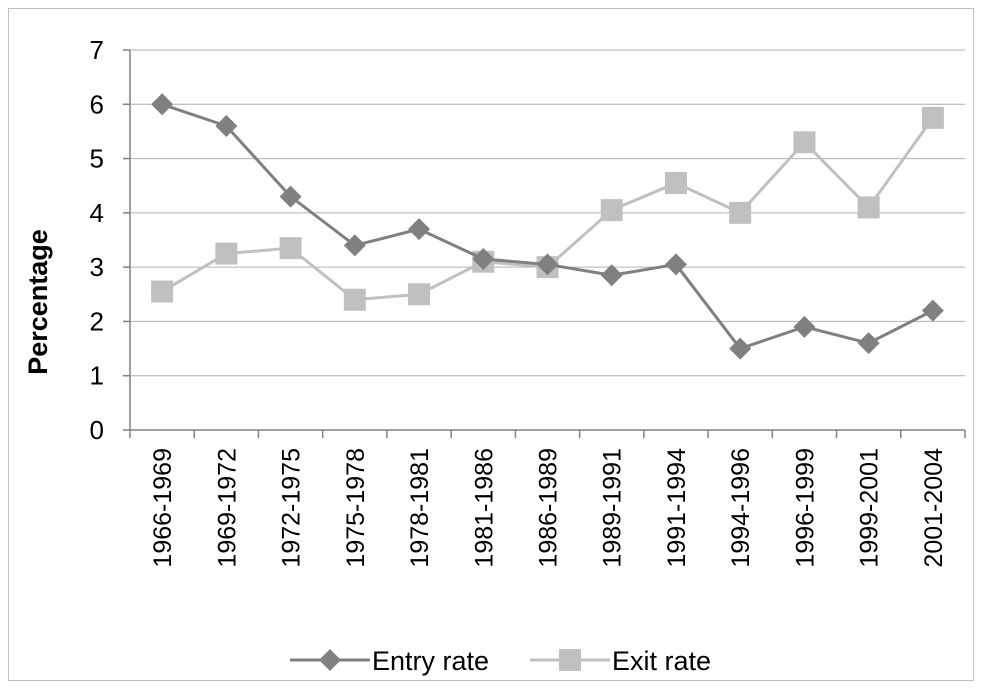  Describe the element at coordinates (420, 508) in the screenshot. I see `x-tick-label: 1978-1981` at that location.